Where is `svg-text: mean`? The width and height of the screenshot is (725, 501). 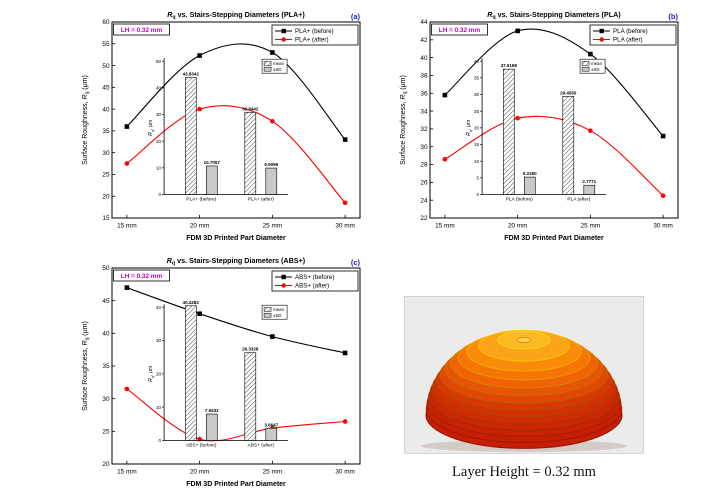
svg-text: mean is located at coordinates (279, 309).